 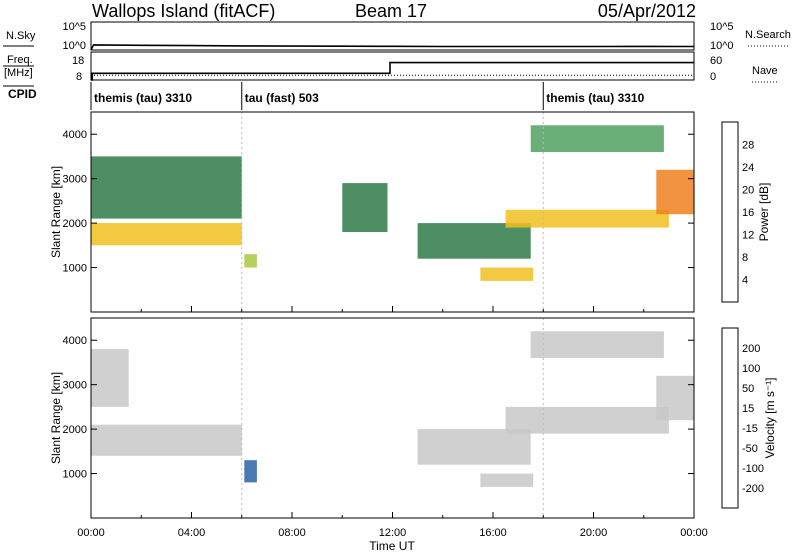 I want to click on cpid-segment-label: tau (fast) 503, so click(x=282, y=98).